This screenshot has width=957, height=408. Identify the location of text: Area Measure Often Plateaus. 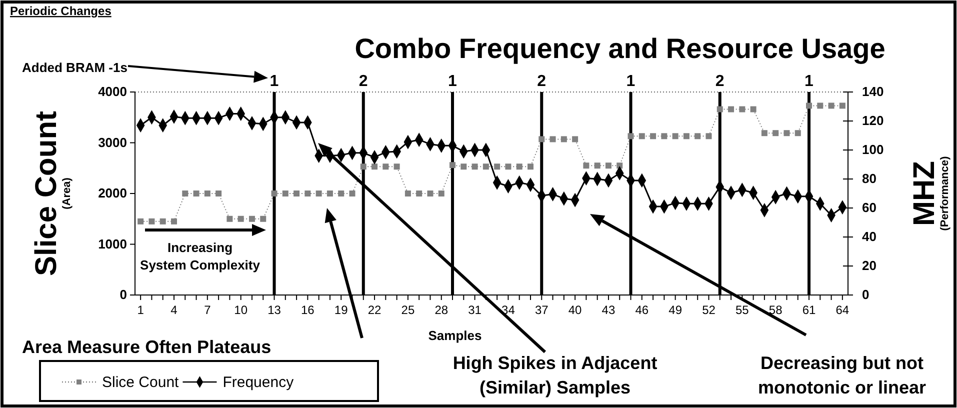
(147, 347).